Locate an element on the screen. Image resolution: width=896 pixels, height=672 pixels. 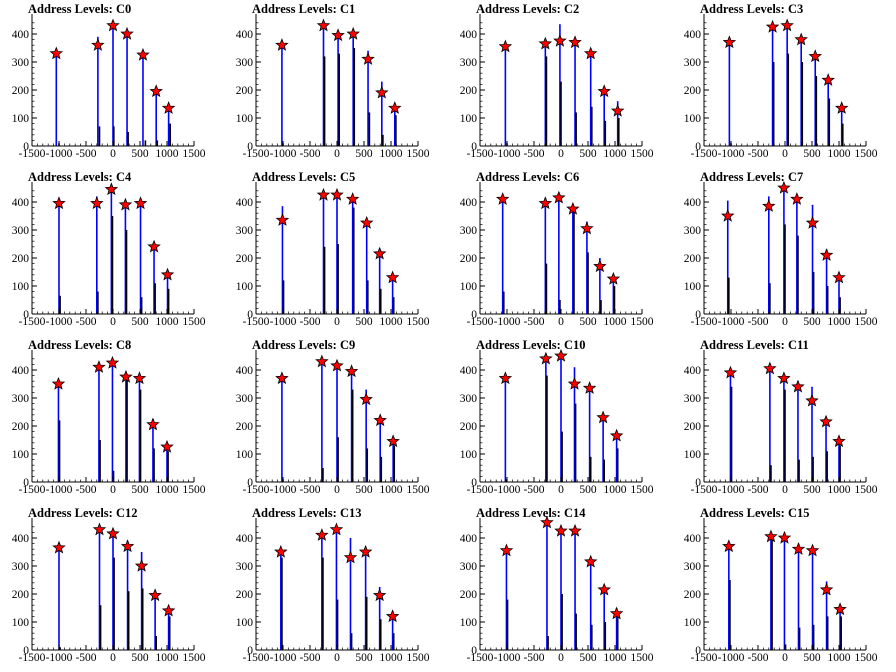
chart-title: Address Levels: C12 is located at coordinates (83, 513).